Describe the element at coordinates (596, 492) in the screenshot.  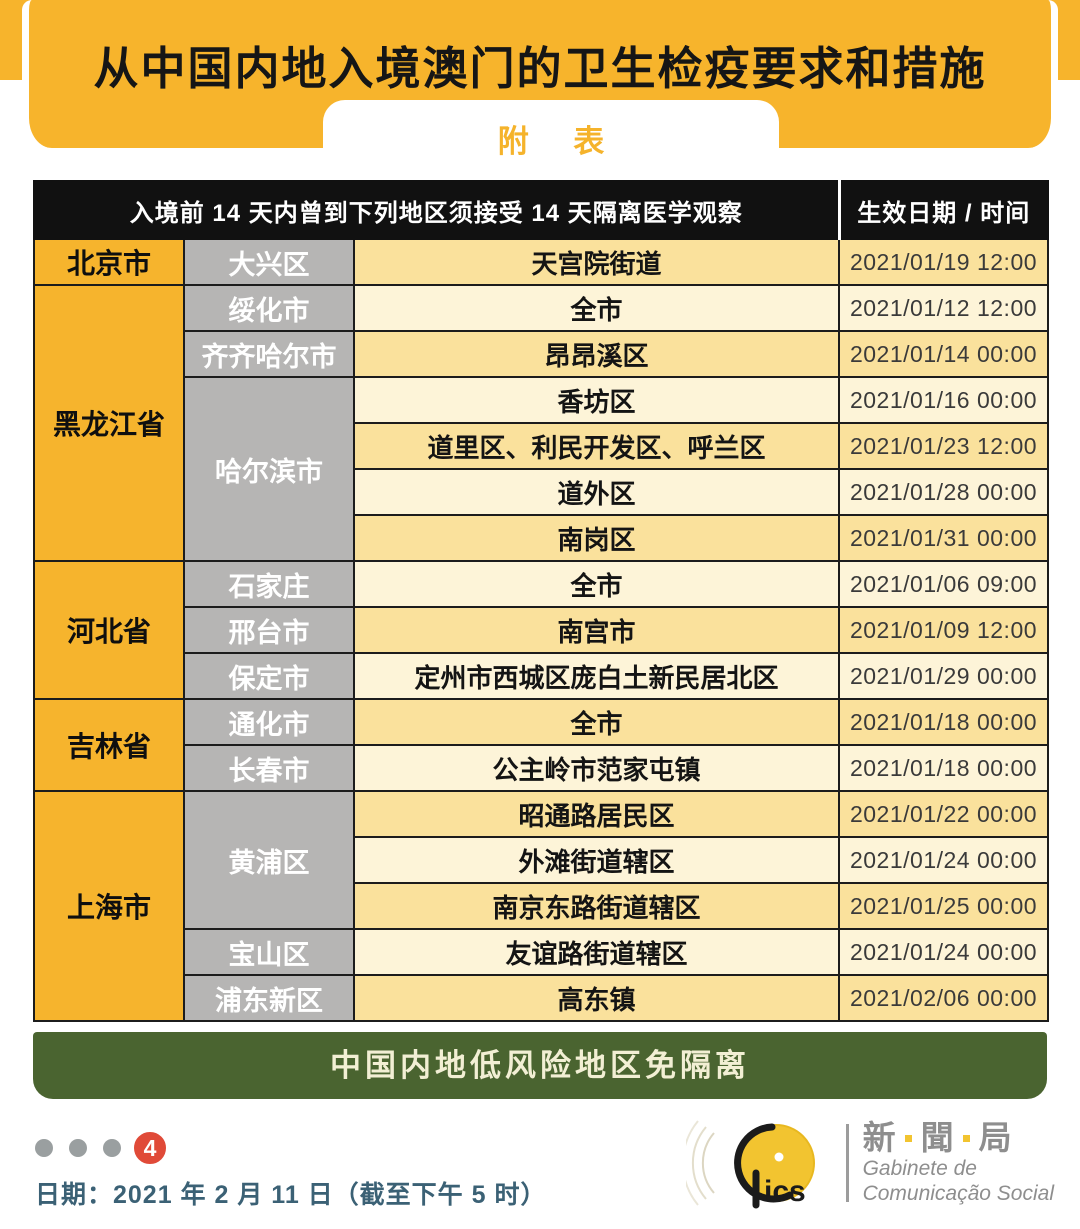
I see `area-cell: 道外区` at that location.